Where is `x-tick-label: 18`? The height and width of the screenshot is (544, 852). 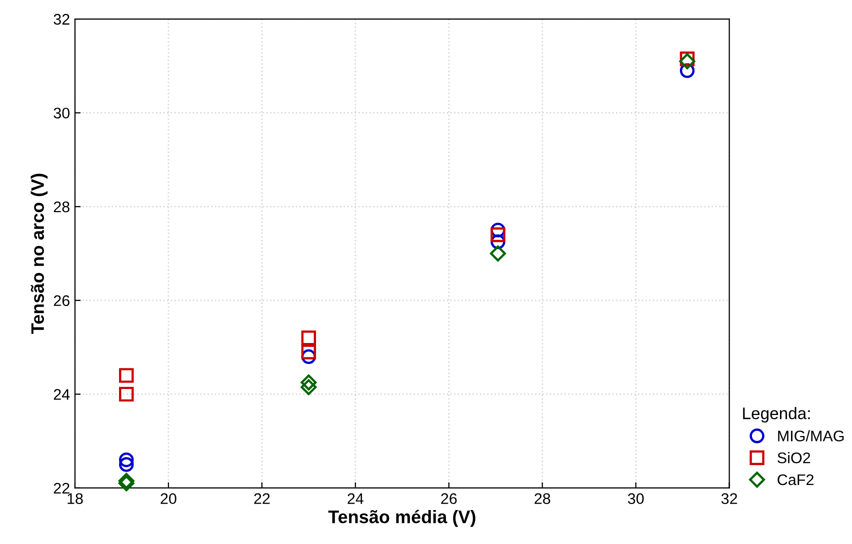
x-tick-label: 18 is located at coordinates (75, 498).